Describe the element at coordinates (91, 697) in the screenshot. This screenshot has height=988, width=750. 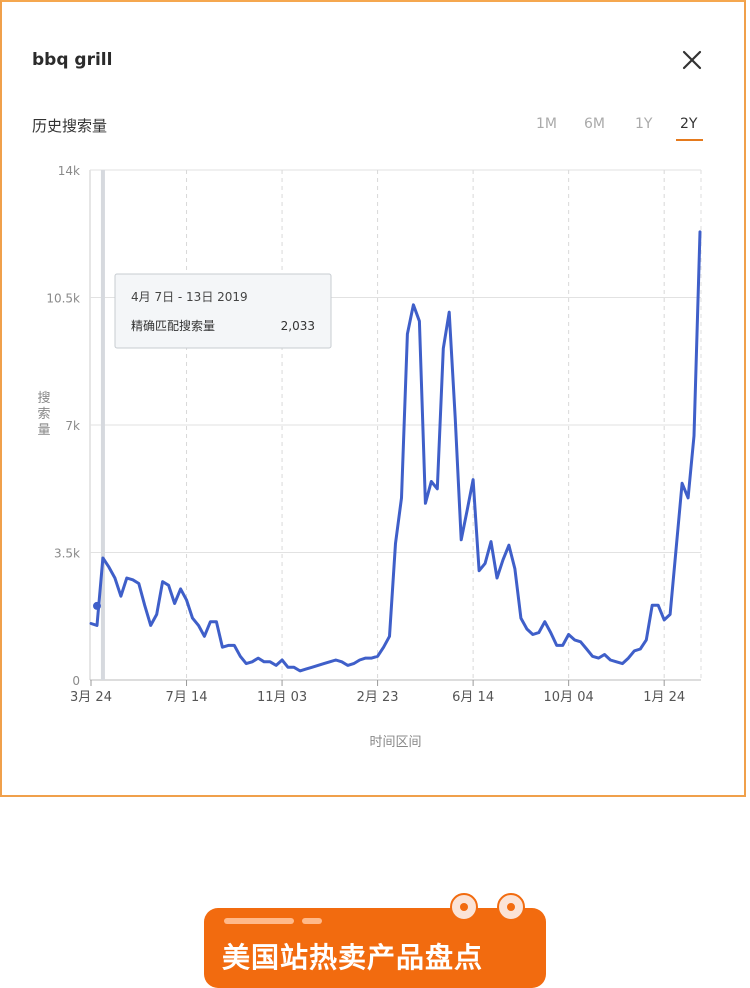
I see `x-tick-label: 3月 24` at that location.